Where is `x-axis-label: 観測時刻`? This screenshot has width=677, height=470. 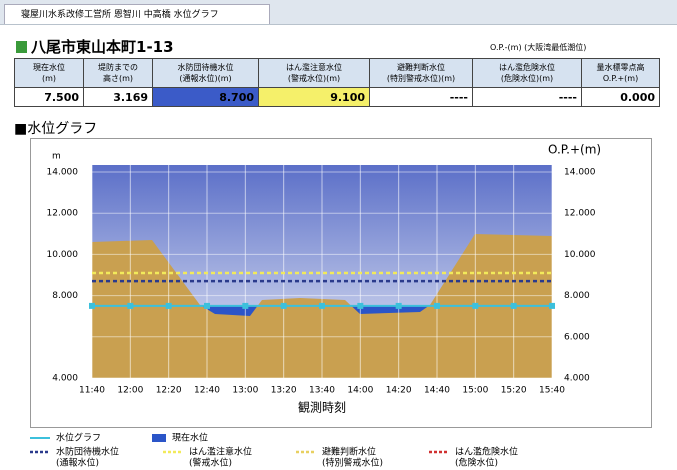 x-axis-label: 観測時刻 is located at coordinates (322, 408).